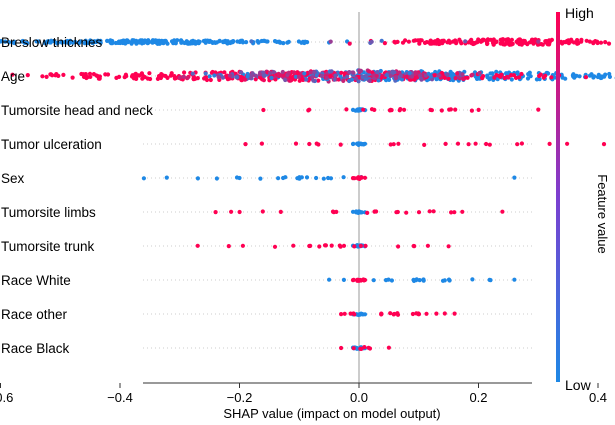 The image size is (615, 425). I want to click on feature-label: Tumorsite head and neck, so click(77, 110).